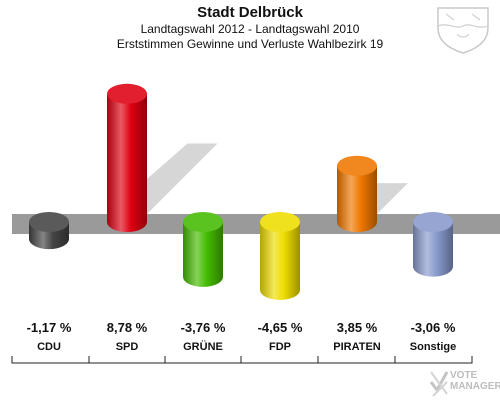  What do you see at coordinates (203, 327) in the screenshot?
I see `value-label: -3,76 %` at bounding box center [203, 327].